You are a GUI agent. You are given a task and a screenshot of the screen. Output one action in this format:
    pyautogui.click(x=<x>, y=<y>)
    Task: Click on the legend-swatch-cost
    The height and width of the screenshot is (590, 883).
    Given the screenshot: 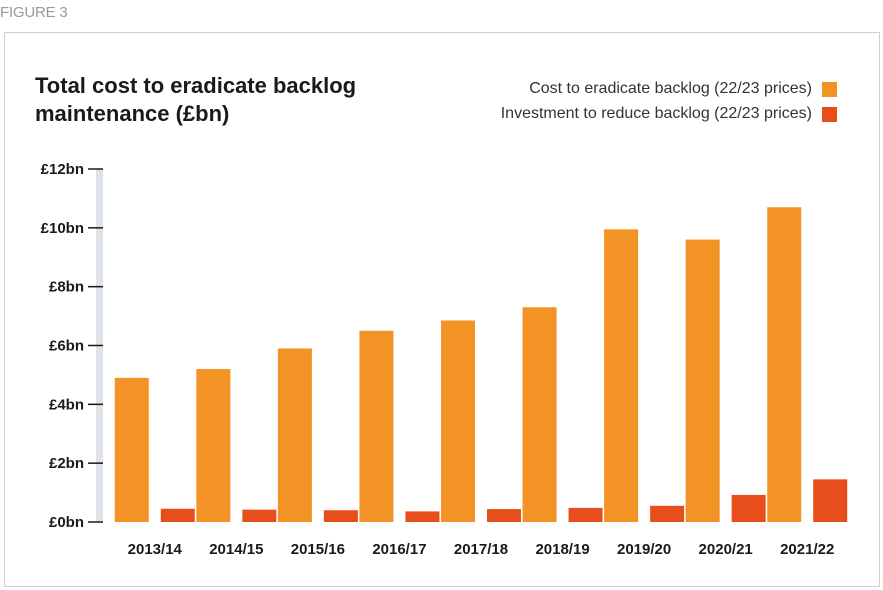 What is the action you would take?
    pyautogui.click(x=829, y=89)
    